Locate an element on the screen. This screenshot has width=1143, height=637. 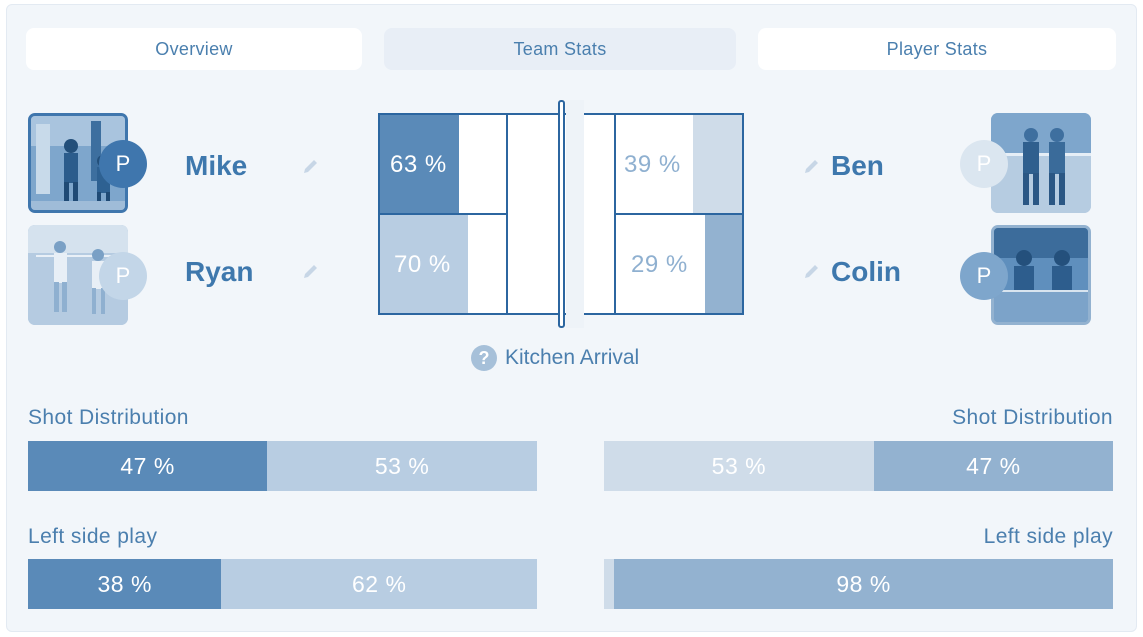
kitchen-arrival: ? Kitchen Arrival is located at coordinates (555, 358).